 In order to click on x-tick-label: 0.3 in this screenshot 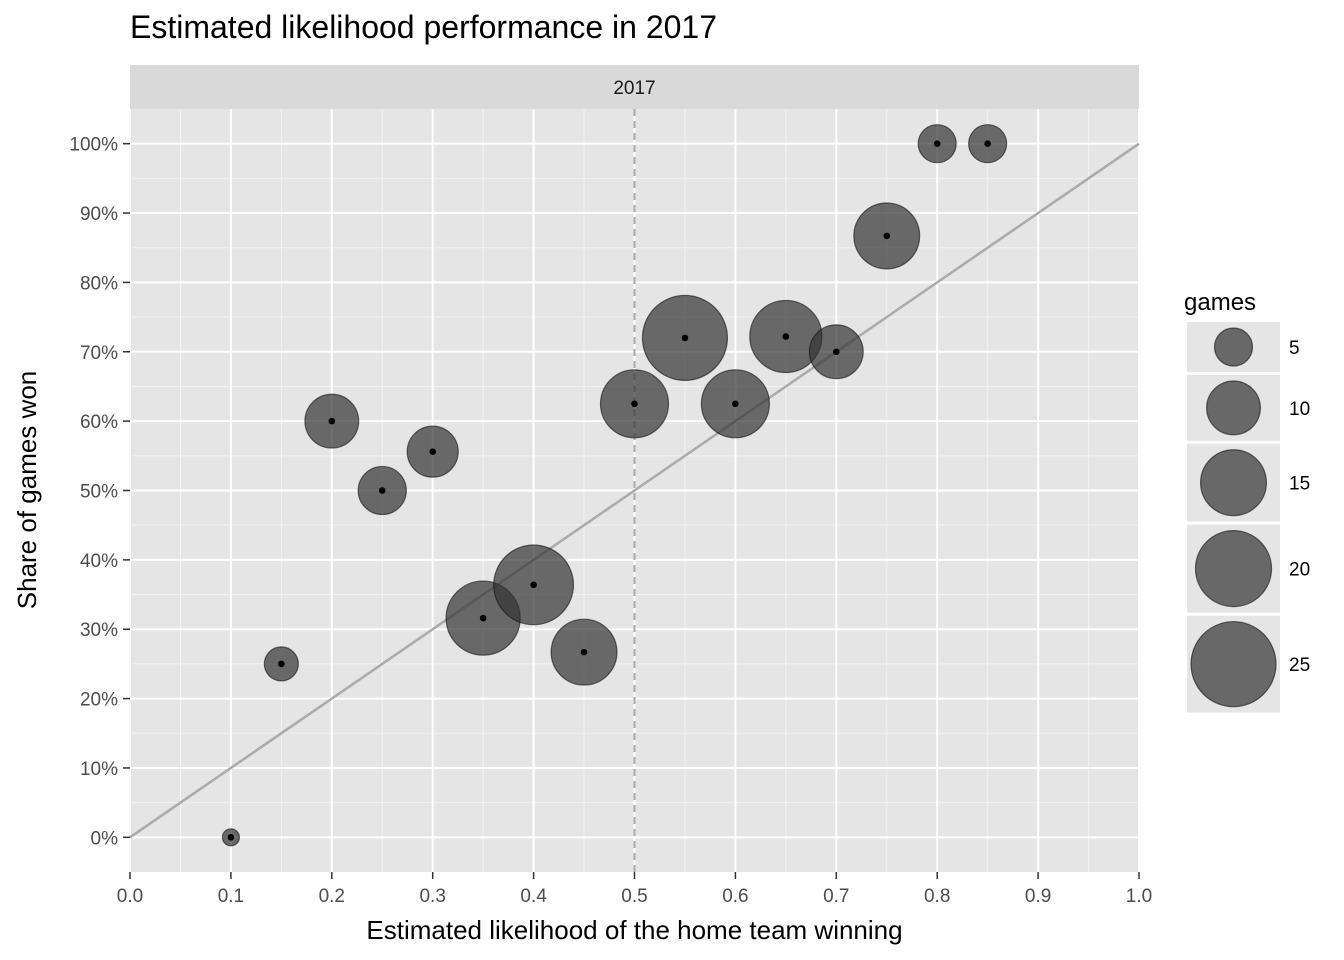, I will do `click(432, 896)`.